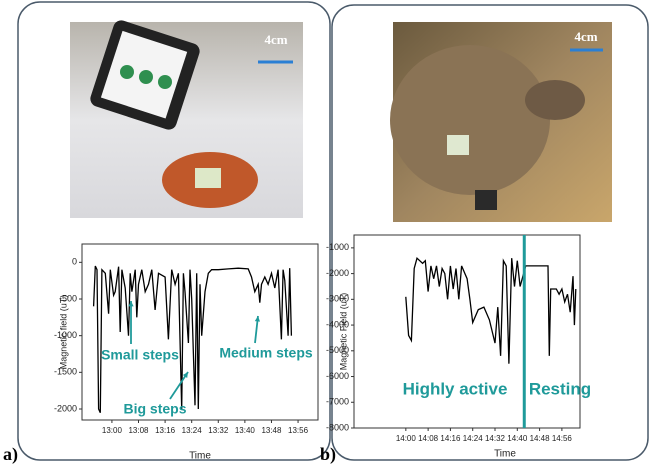  Describe the element at coordinates (517, 438) in the screenshot. I see `x-tick-label: 14:40` at that location.